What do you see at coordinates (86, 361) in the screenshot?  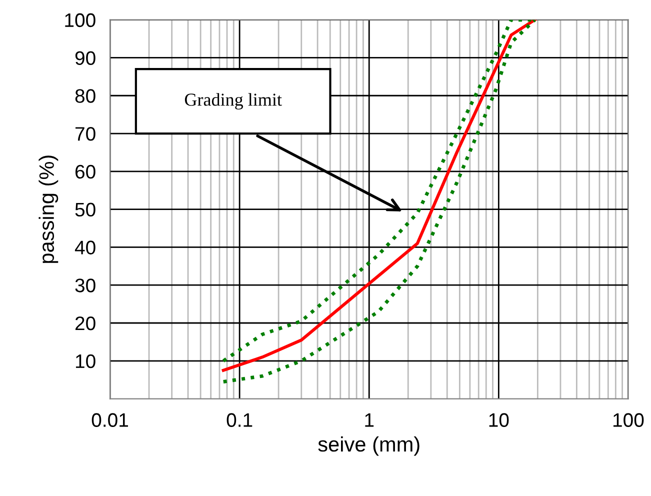 I see `y-tick-label: 10` at bounding box center [86, 361].